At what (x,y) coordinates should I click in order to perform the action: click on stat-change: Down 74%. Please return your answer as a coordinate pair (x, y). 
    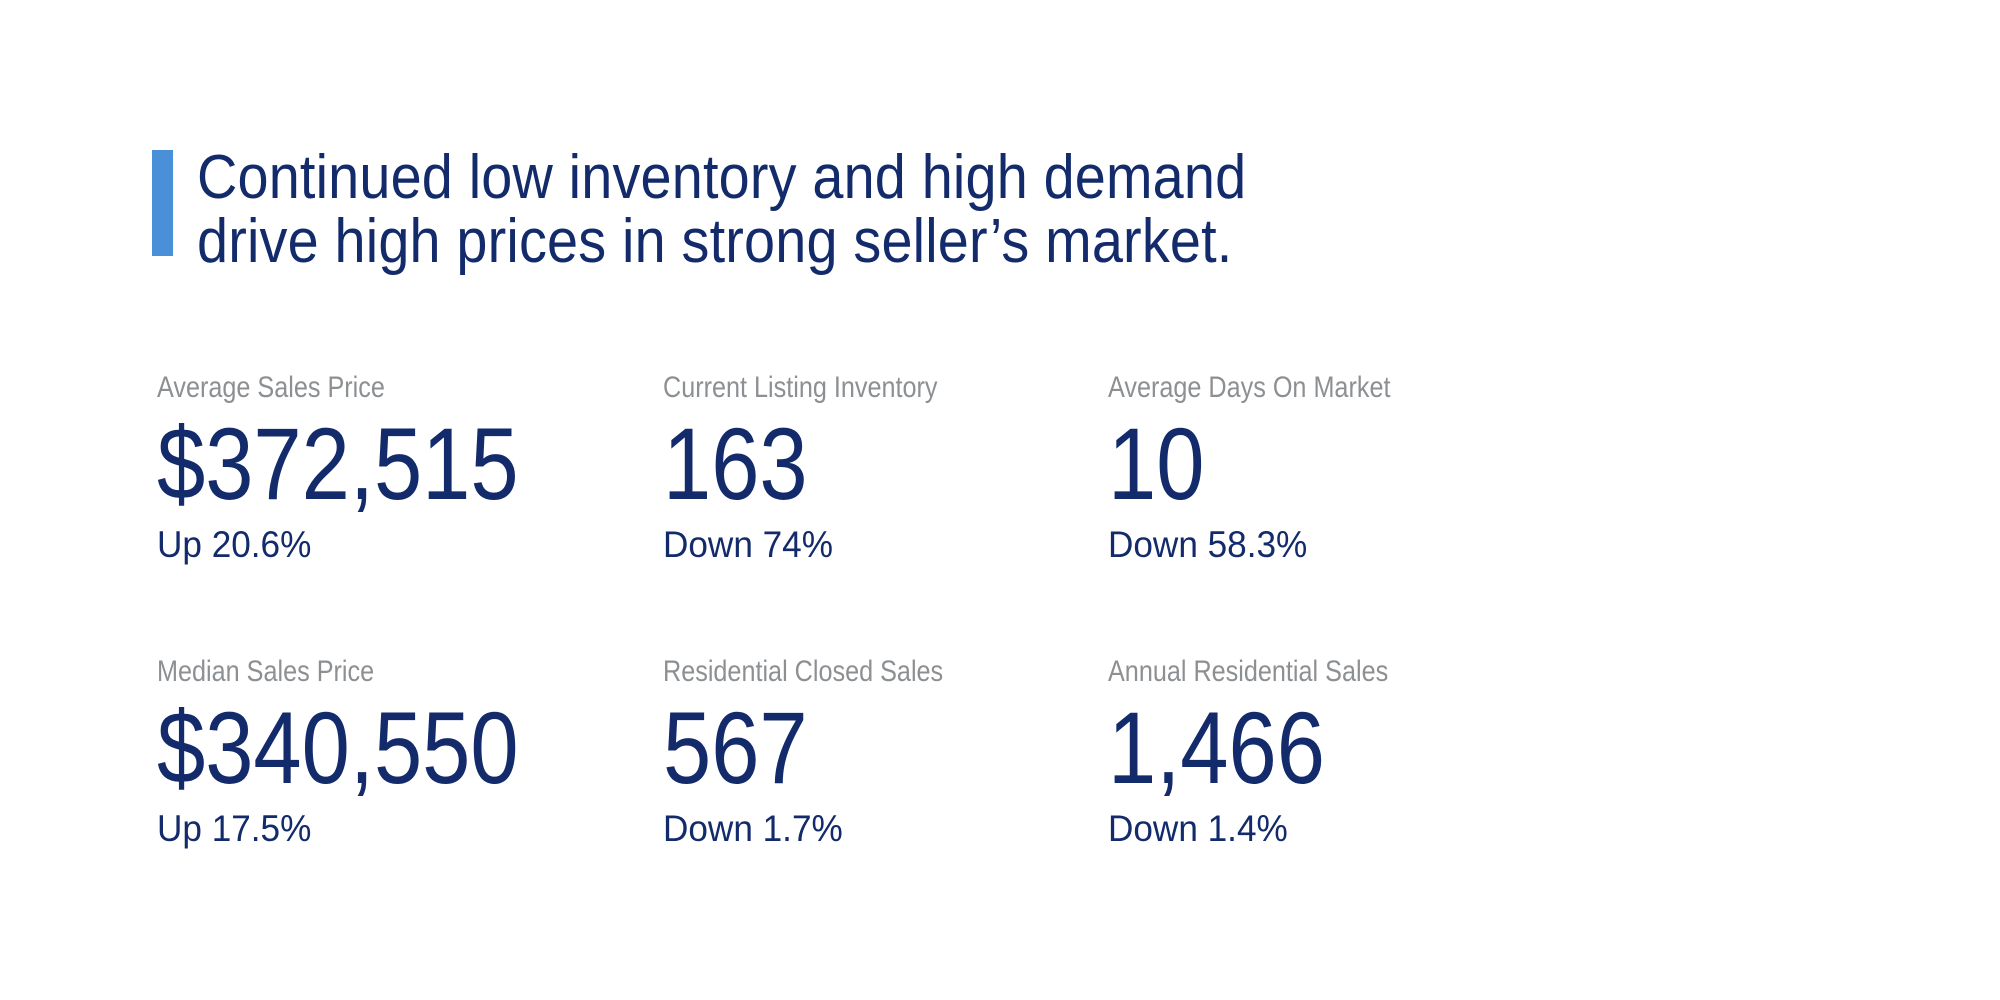
    Looking at the image, I should click on (748, 544).